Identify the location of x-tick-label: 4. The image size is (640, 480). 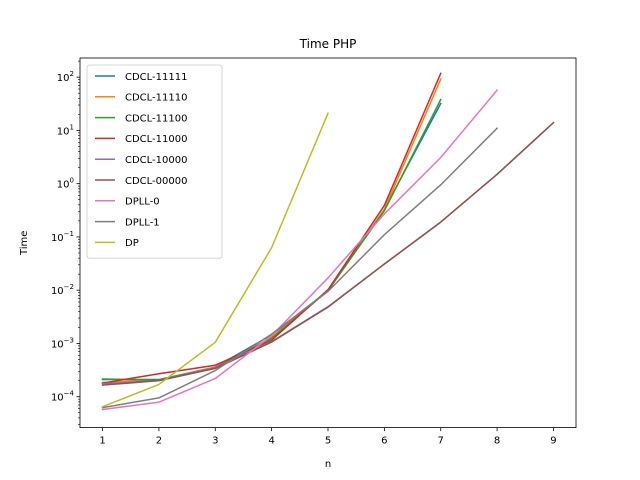
(271, 441).